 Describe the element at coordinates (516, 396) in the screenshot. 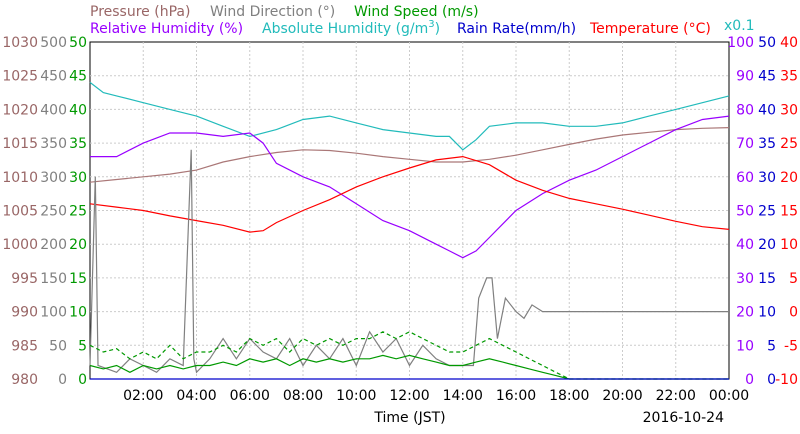

I see `x-tick-label: 16:00` at that location.